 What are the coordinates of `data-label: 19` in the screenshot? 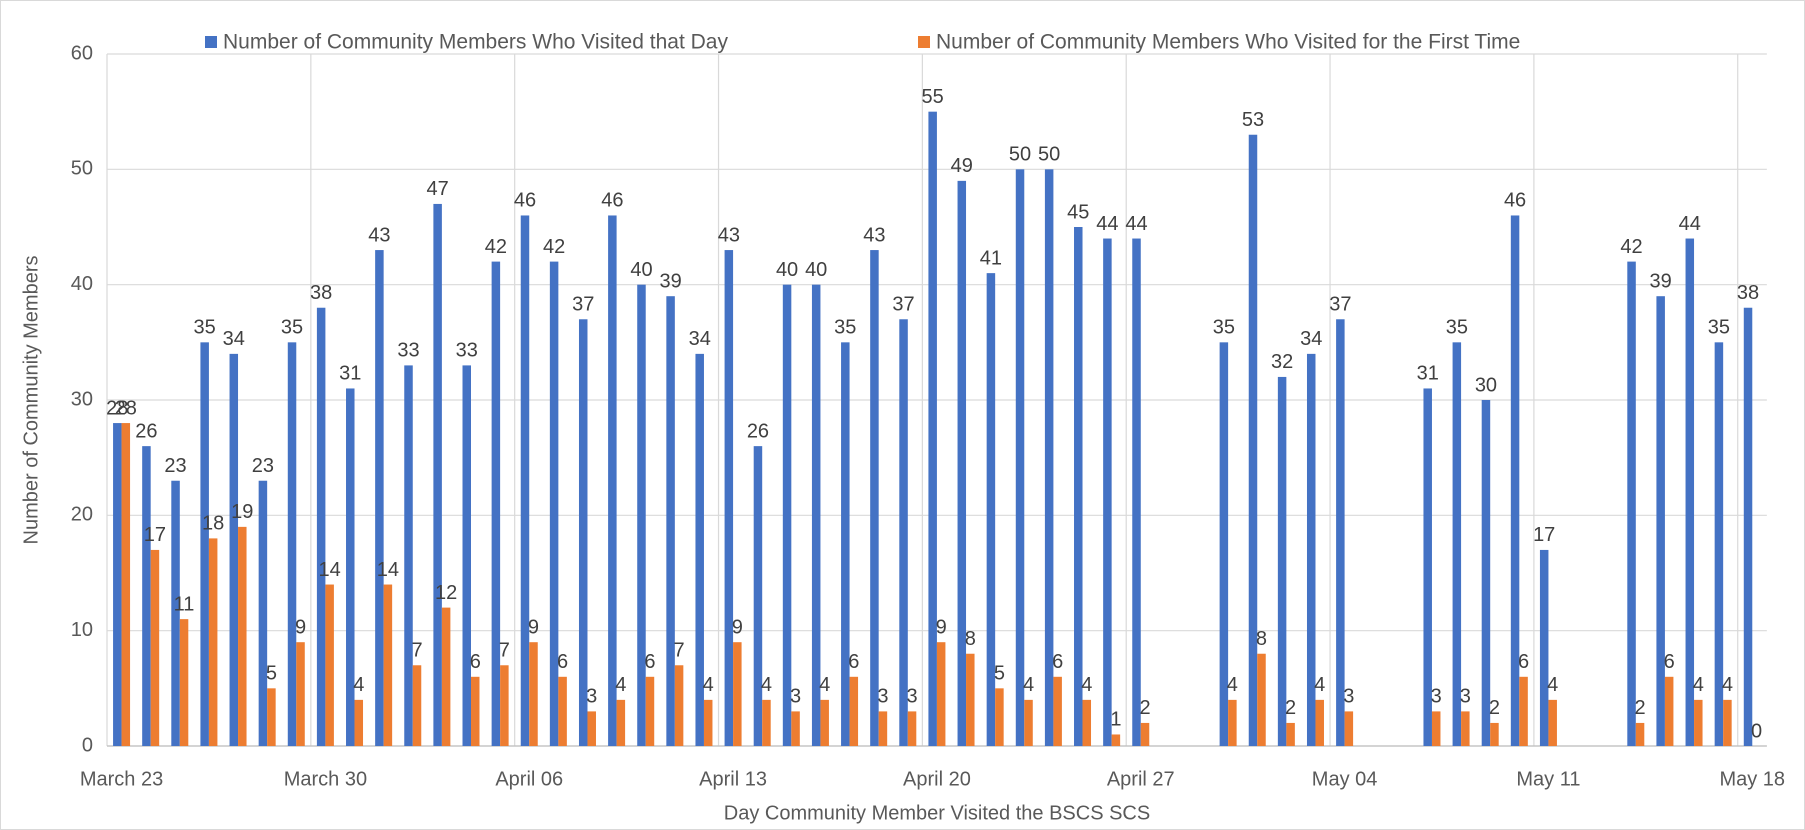 It's located at (242, 512).